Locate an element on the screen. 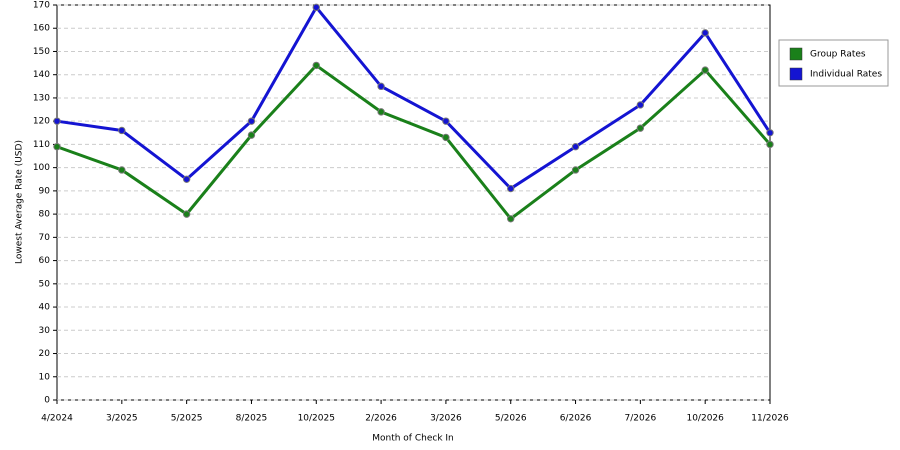 The width and height of the screenshot is (900, 450). y-tick-label: 100 is located at coordinates (41, 168).